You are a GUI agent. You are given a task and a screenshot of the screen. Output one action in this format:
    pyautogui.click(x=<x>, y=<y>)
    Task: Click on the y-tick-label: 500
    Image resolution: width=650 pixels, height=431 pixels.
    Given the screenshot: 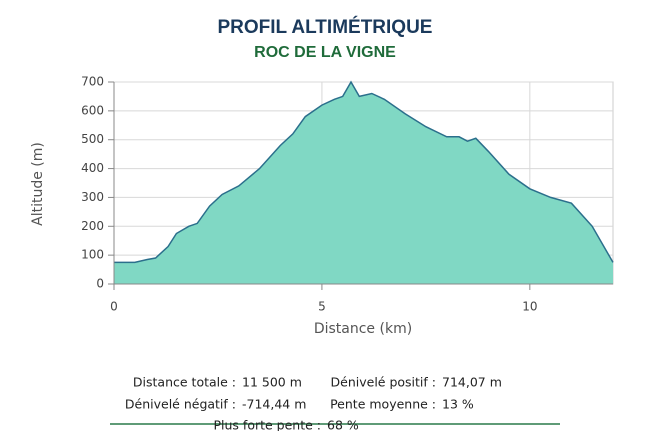 What is the action you would take?
    pyautogui.click(x=92, y=139)
    